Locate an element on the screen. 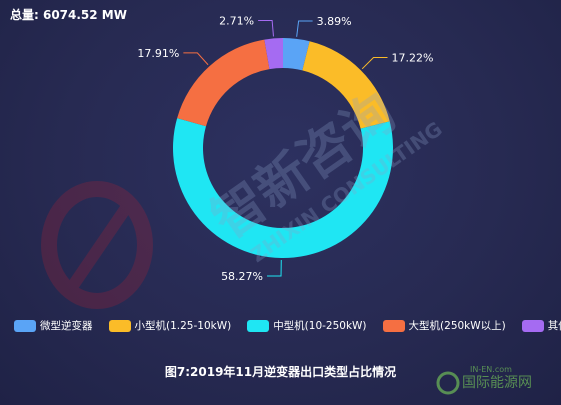 This screenshot has width=561, height=405. legend-item: 微型逆变器 is located at coordinates (53, 325).